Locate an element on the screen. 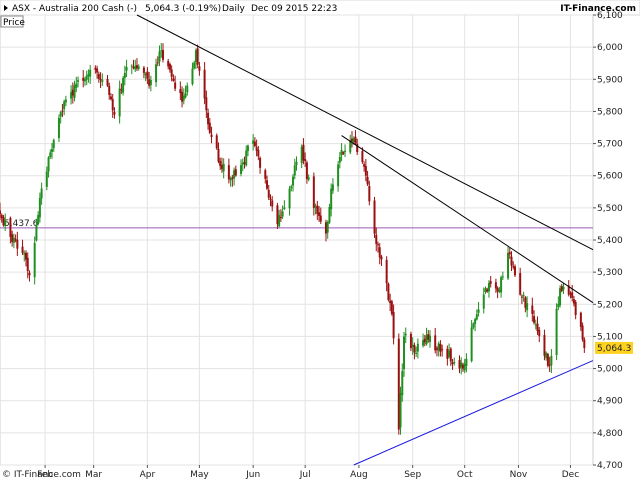 Image resolution: width=640 pixels, height=484 pixels. last-price-badge is located at coordinates (614, 347).